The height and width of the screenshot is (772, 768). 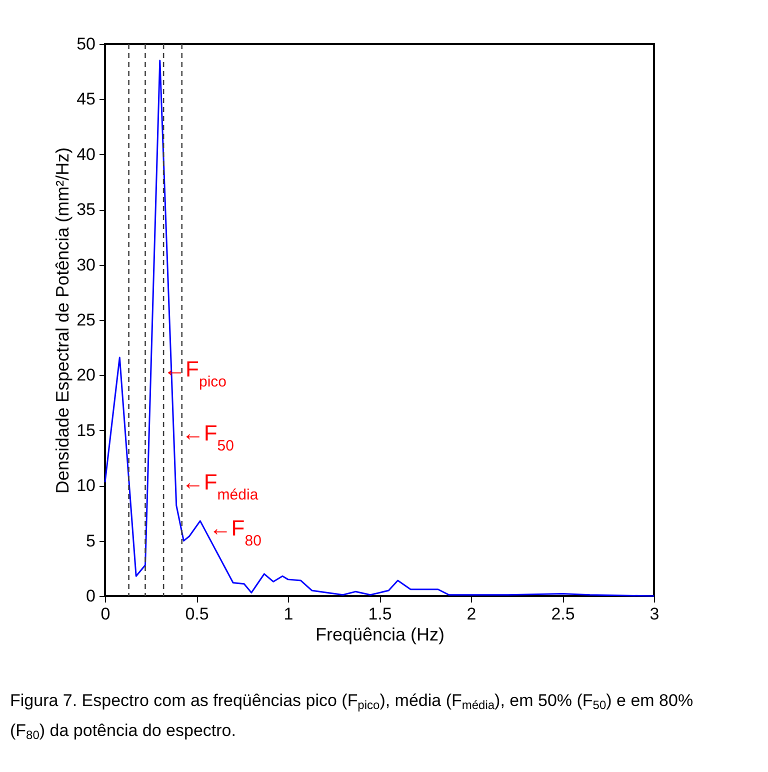 What do you see at coordinates (86, 154) in the screenshot?
I see `y-tick-label: 40` at bounding box center [86, 154].